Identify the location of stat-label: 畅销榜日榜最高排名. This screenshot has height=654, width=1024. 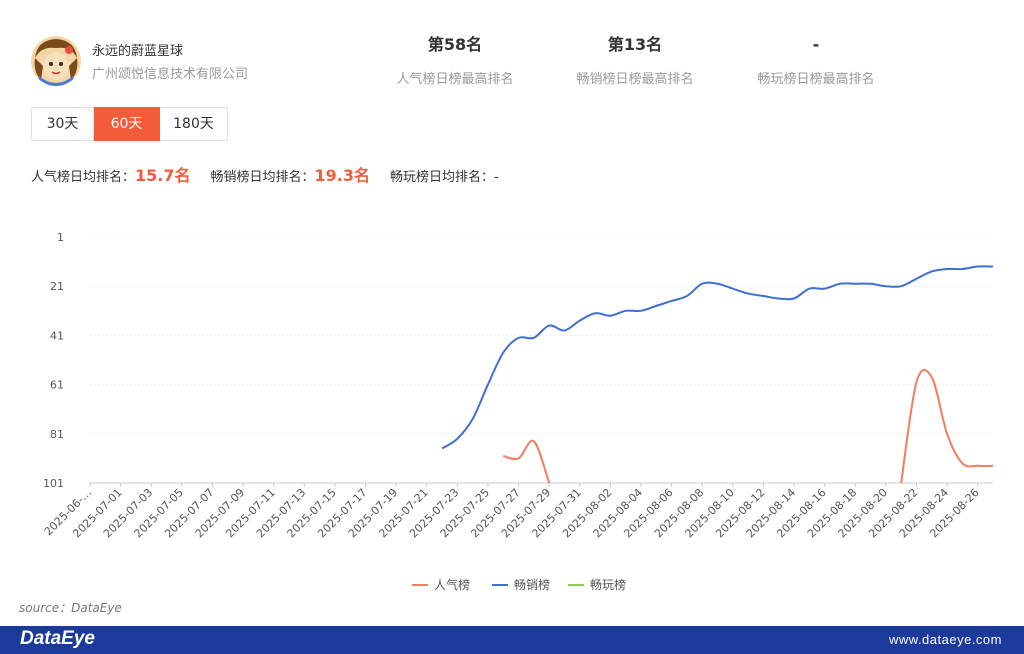
(635, 79).